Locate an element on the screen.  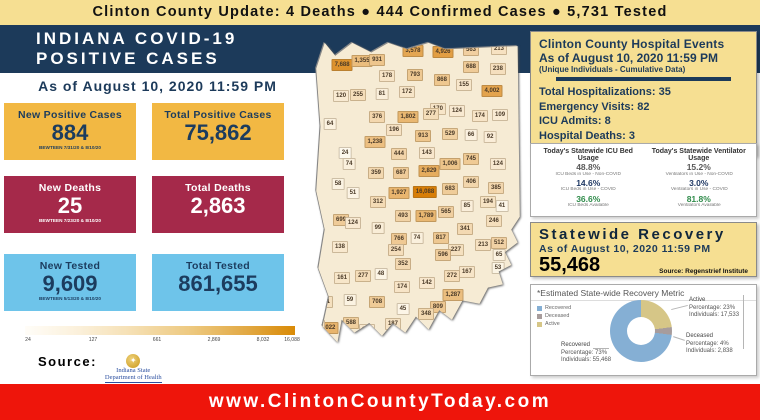
legend-label: Recovered is located at coordinates (558, 308).